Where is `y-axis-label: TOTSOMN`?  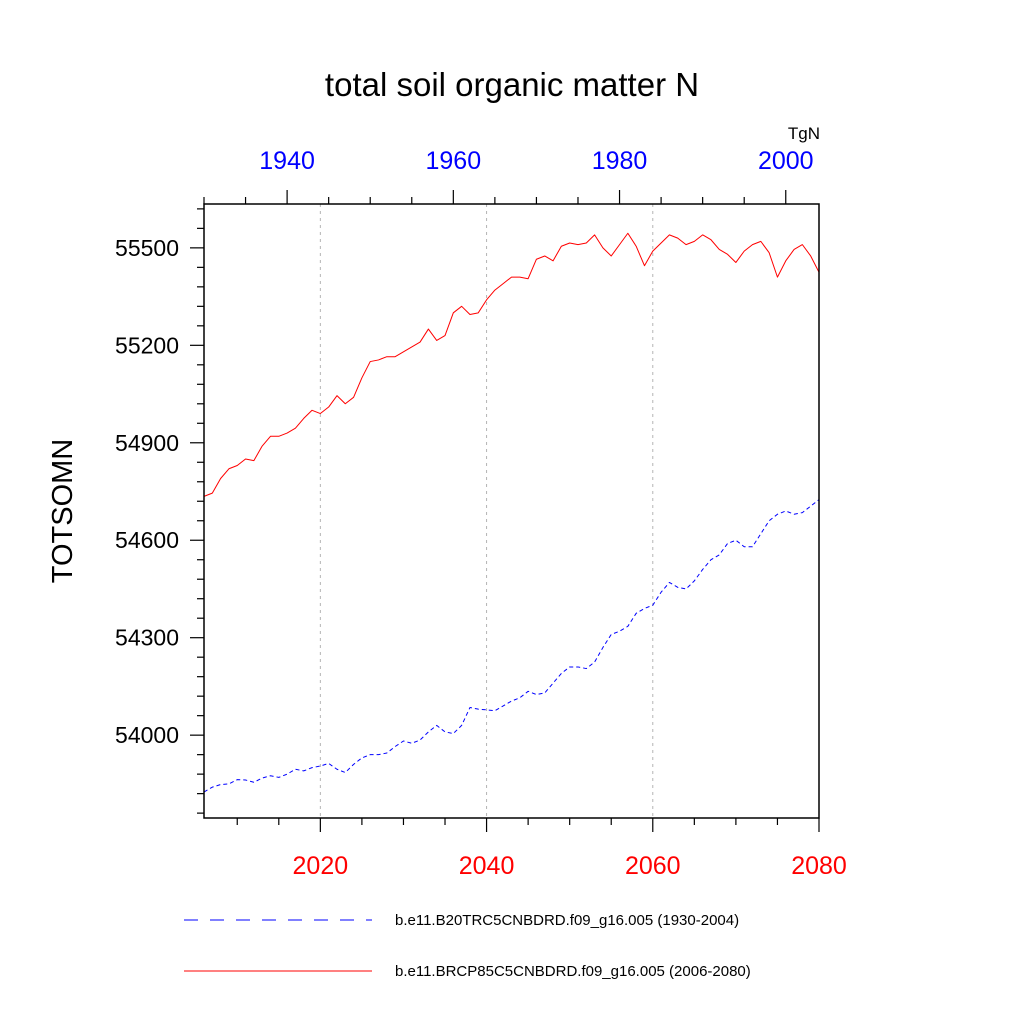 y-axis-label: TOTSOMN is located at coordinates (63, 511).